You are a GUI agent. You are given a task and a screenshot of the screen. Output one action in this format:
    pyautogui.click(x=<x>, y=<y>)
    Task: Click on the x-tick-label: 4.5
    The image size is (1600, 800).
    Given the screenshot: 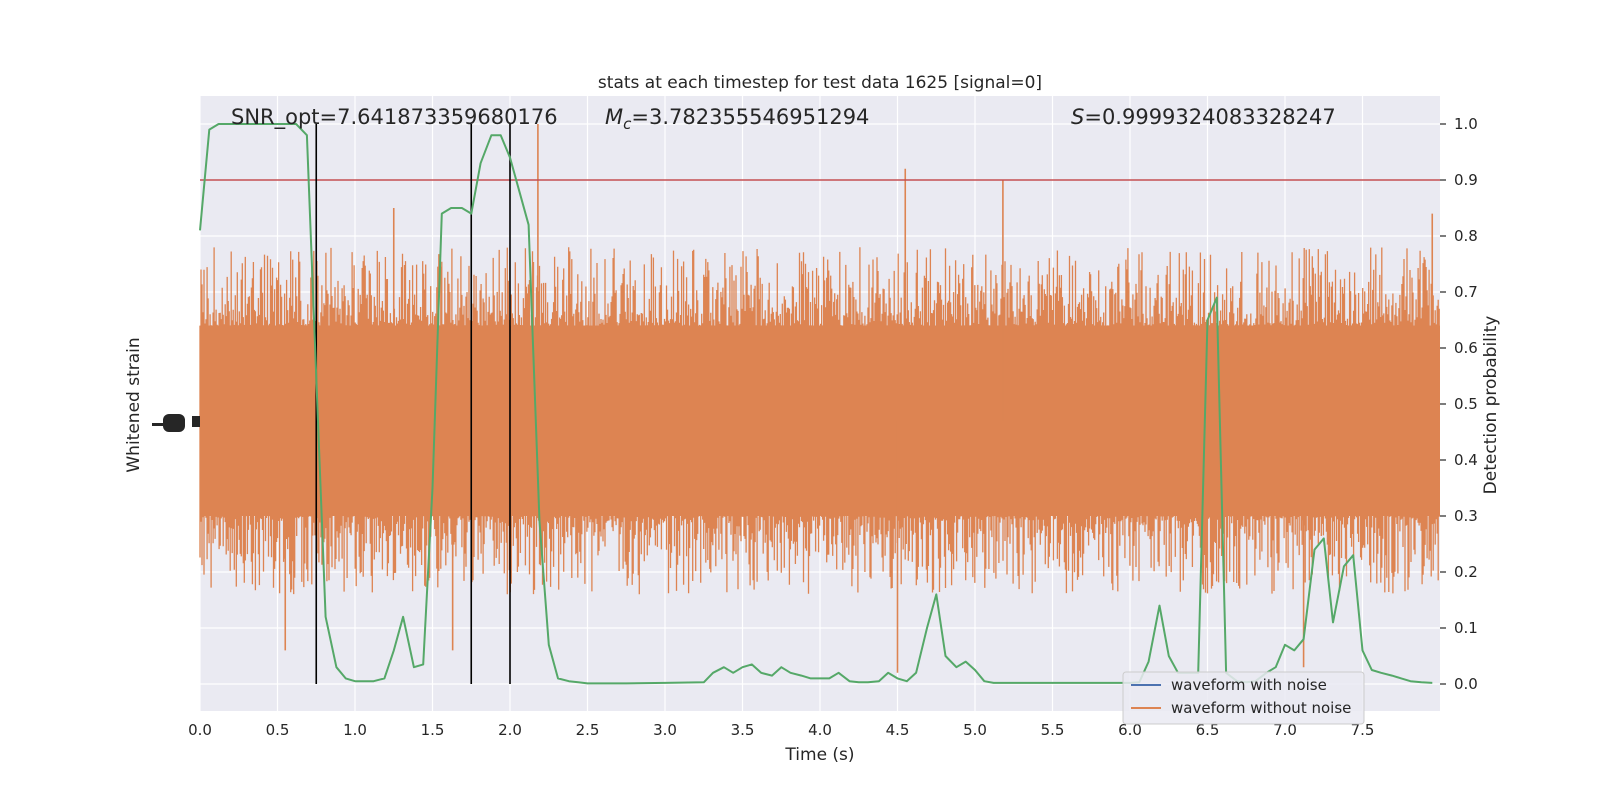 What is the action you would take?
    pyautogui.click(x=898, y=730)
    